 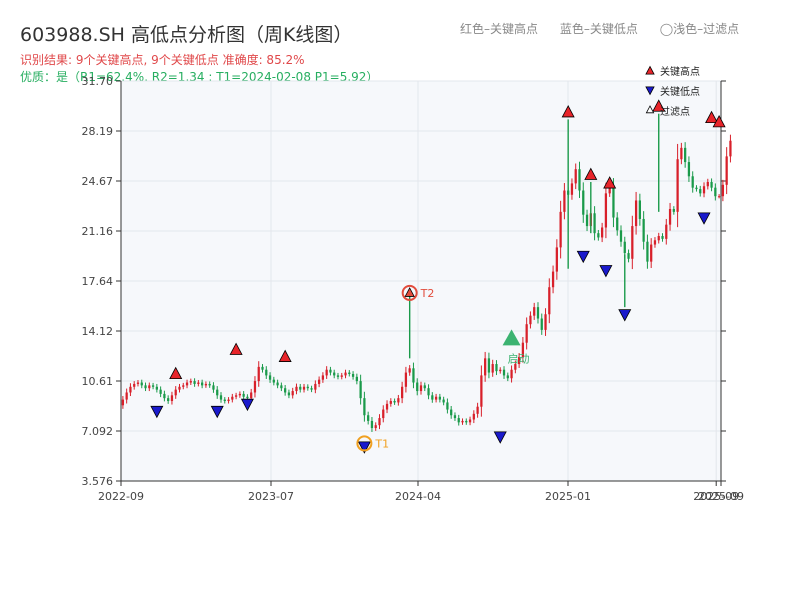 What do you see at coordinates (98, 181) in the screenshot?
I see `y-tick-label: 24.67` at bounding box center [98, 181].